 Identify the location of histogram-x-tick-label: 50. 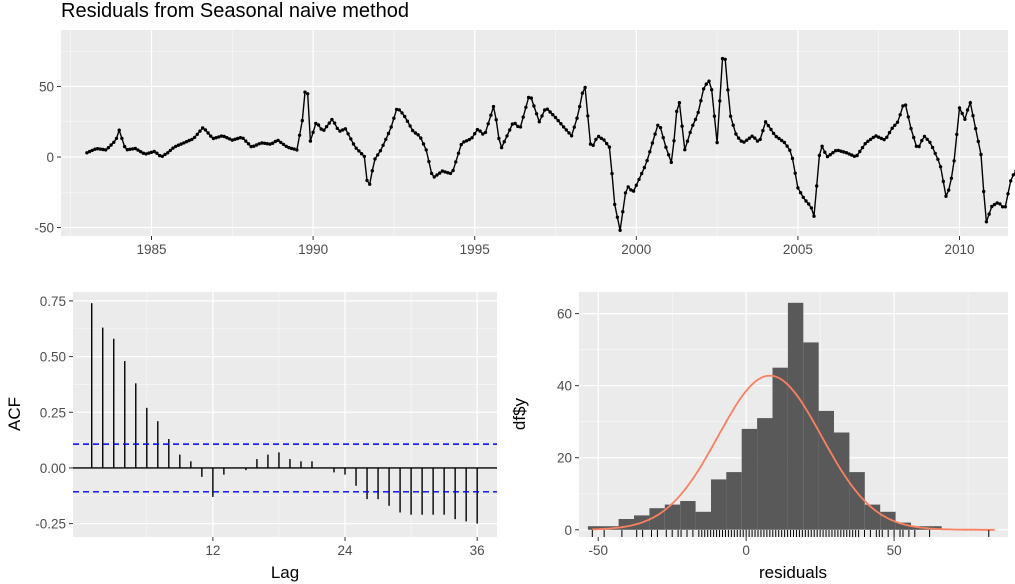
(894, 550).